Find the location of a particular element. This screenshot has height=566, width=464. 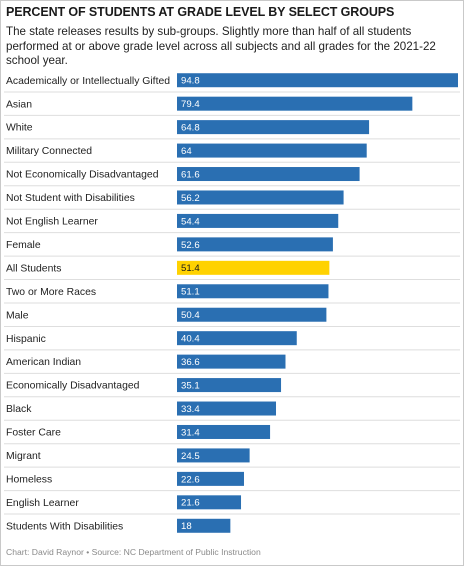

category-label: White is located at coordinates (19, 128).